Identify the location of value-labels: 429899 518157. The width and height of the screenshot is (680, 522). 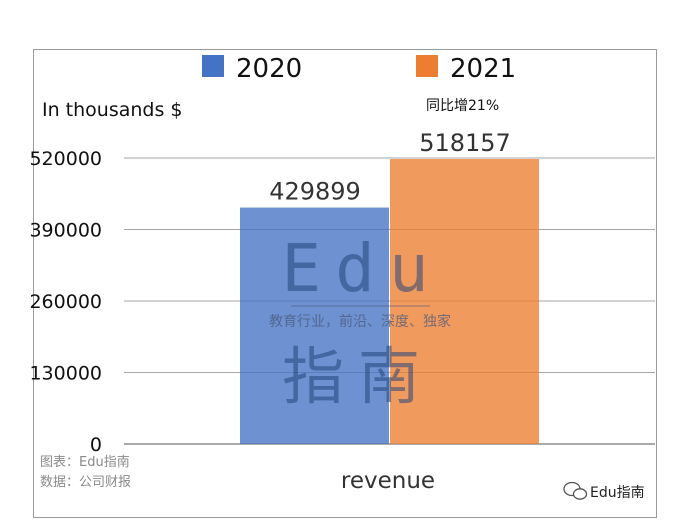
(390, 167).